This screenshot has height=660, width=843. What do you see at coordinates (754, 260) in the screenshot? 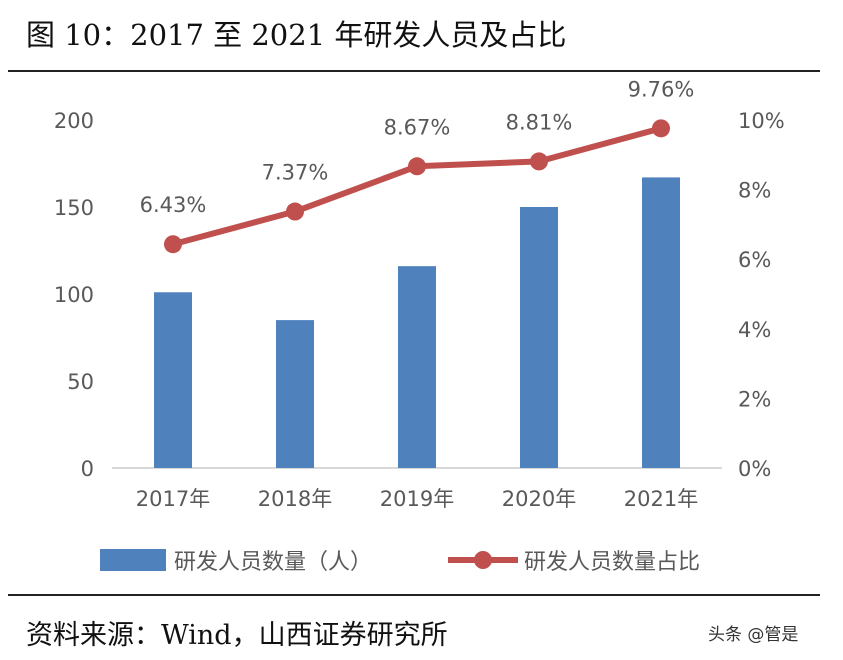
I see `right-tick-label: 6%` at bounding box center [754, 260].